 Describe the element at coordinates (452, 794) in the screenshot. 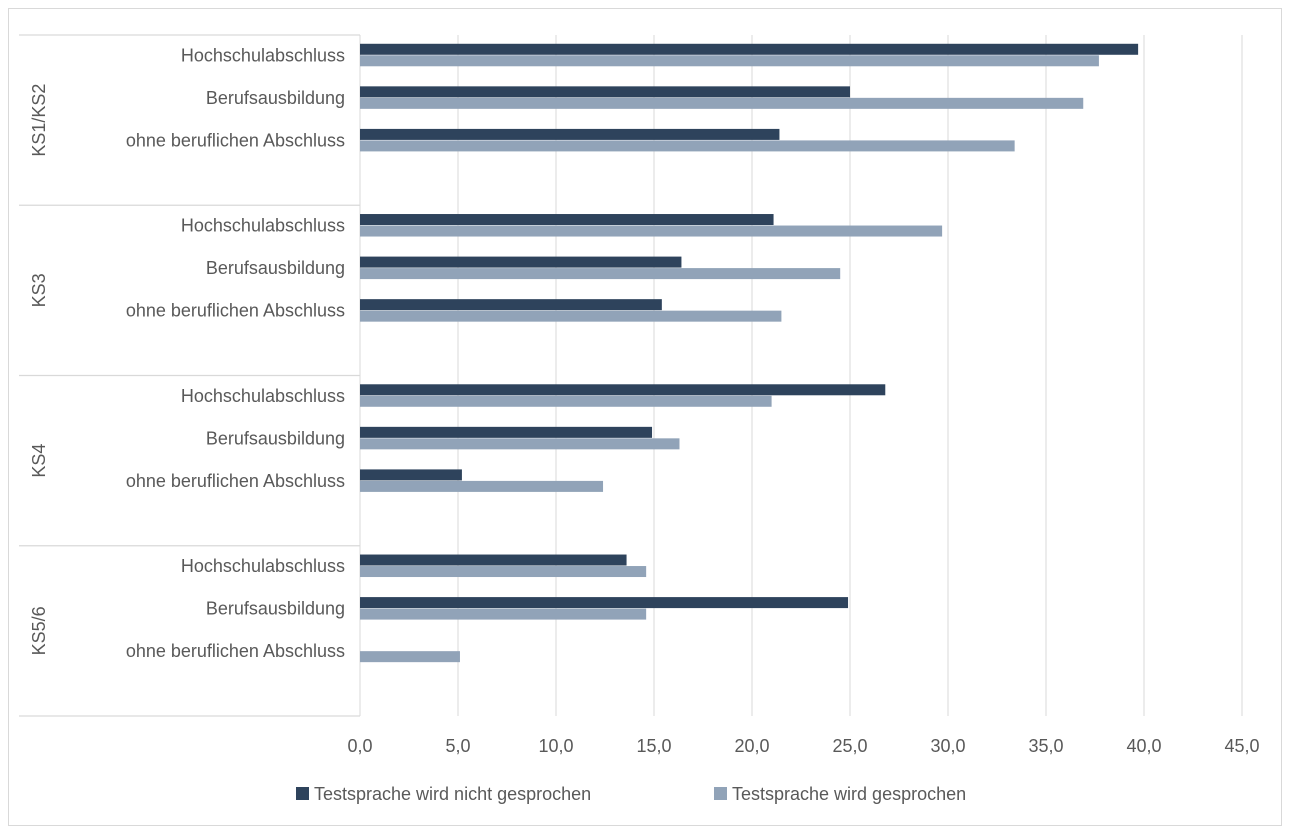

I see `legend-label: Testsprache wird nicht gesprochen` at that location.